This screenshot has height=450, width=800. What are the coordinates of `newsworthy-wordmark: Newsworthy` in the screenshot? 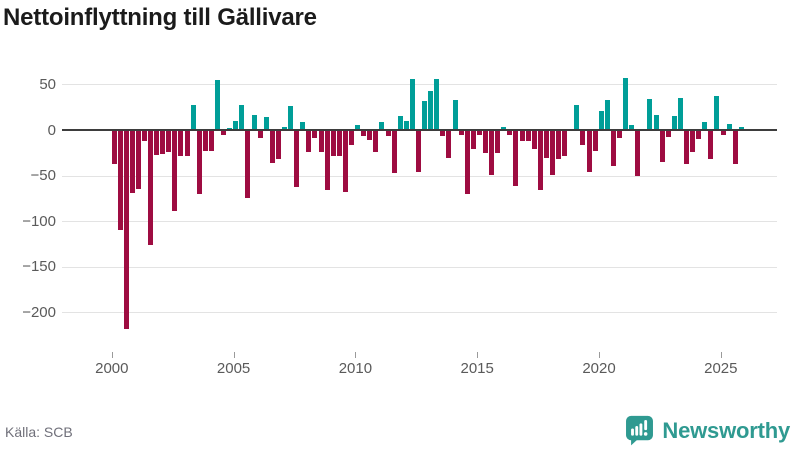 It's located at (726, 430).